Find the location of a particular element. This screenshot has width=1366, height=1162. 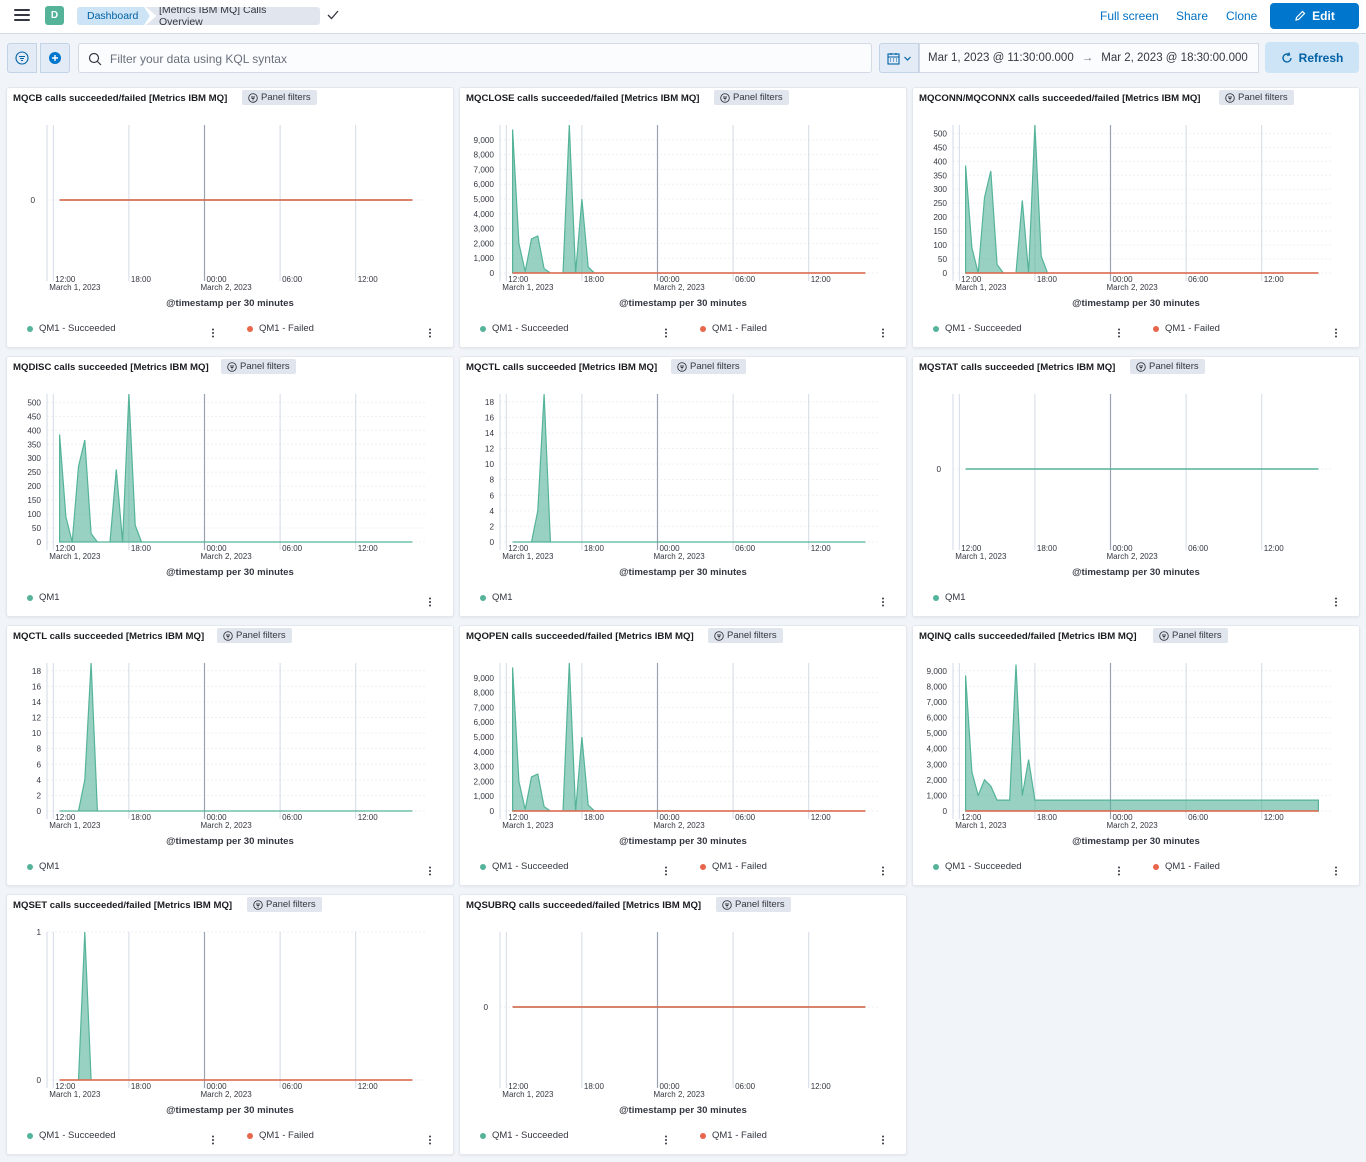

y-tick-label: 2,000 is located at coordinates (937, 780).